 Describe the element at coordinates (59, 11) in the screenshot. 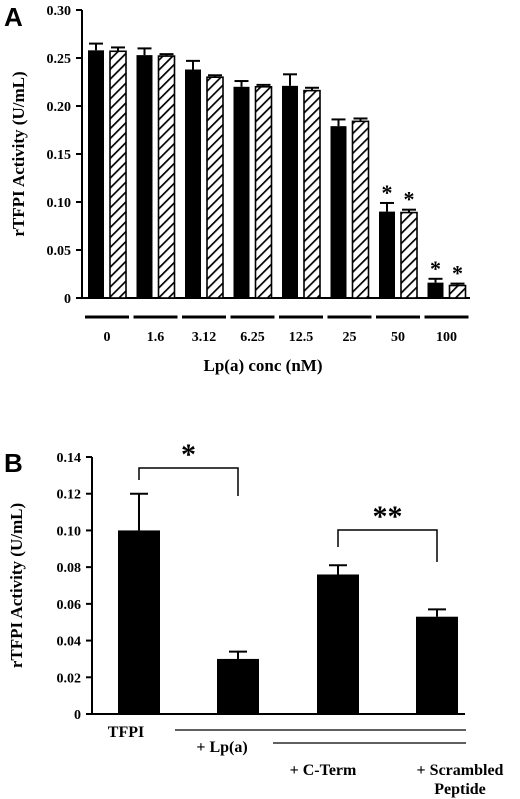

I see `panel-a-y-tick-label: 0.30` at that location.